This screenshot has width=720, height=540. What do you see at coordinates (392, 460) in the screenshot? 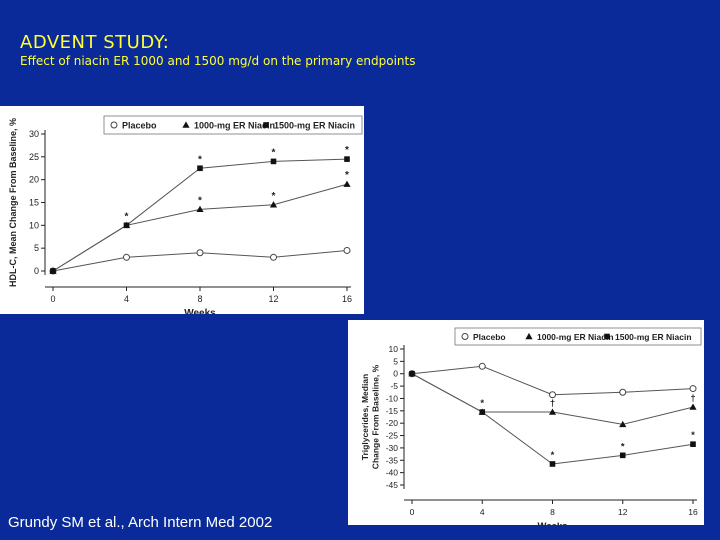
I see `y-tick-label: -35` at bounding box center [392, 460].